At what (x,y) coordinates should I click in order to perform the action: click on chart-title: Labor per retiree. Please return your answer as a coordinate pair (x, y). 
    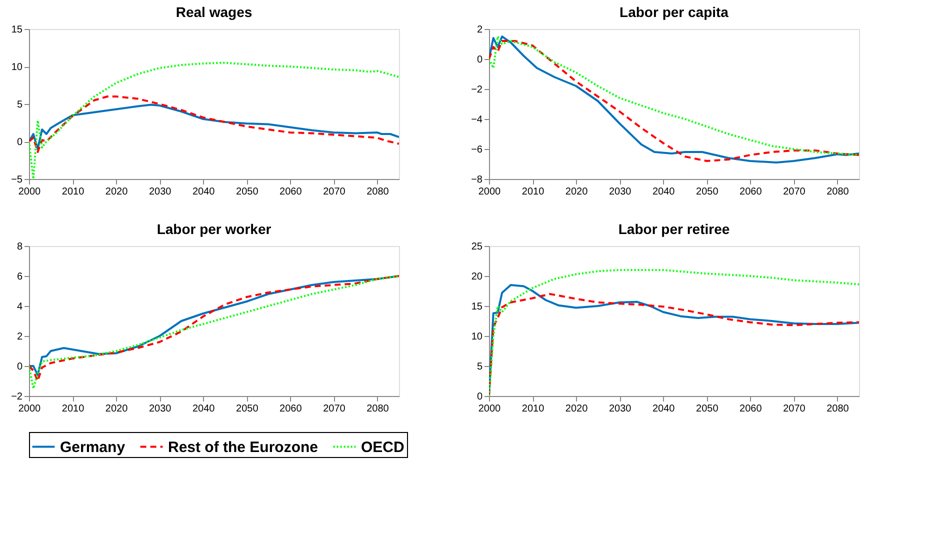
    Looking at the image, I should click on (674, 229).